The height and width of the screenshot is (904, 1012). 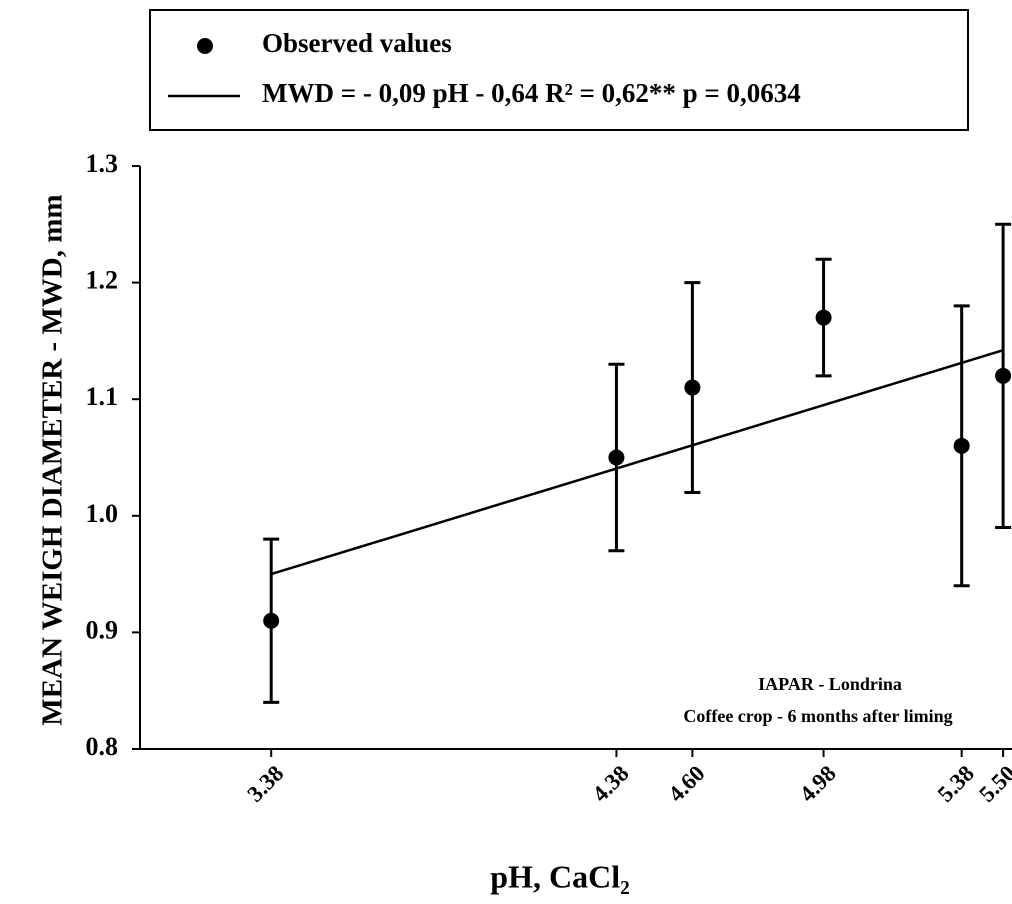 What do you see at coordinates (102, 396) in the screenshot?
I see `y-tick-label: 1.1` at bounding box center [102, 396].